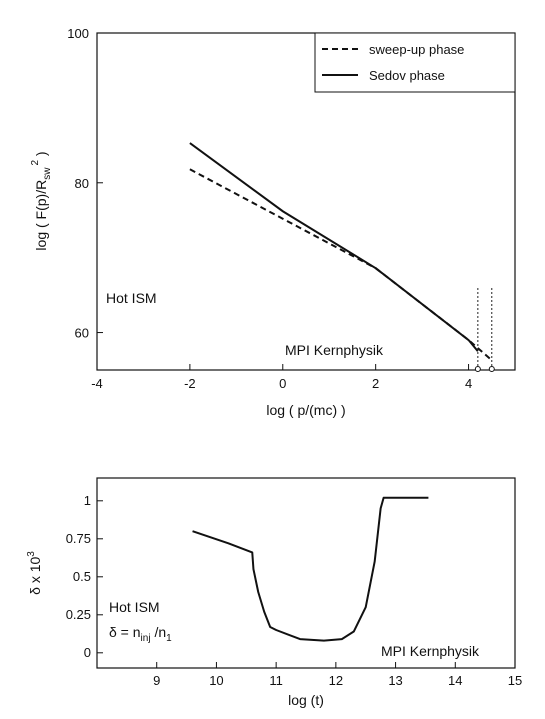  Describe the element at coordinates (134, 607) in the screenshot. I see `bottom-annotation-hot-ism: Hot ISM` at that location.